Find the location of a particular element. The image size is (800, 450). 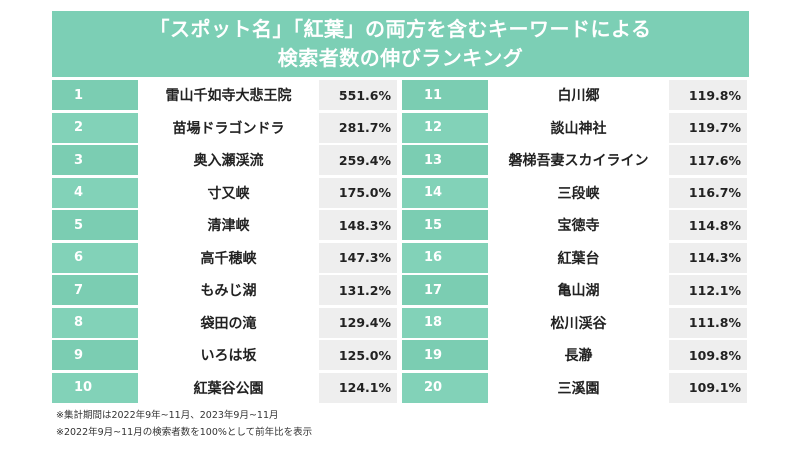

growth-value-cell: 114.3% is located at coordinates (708, 257).